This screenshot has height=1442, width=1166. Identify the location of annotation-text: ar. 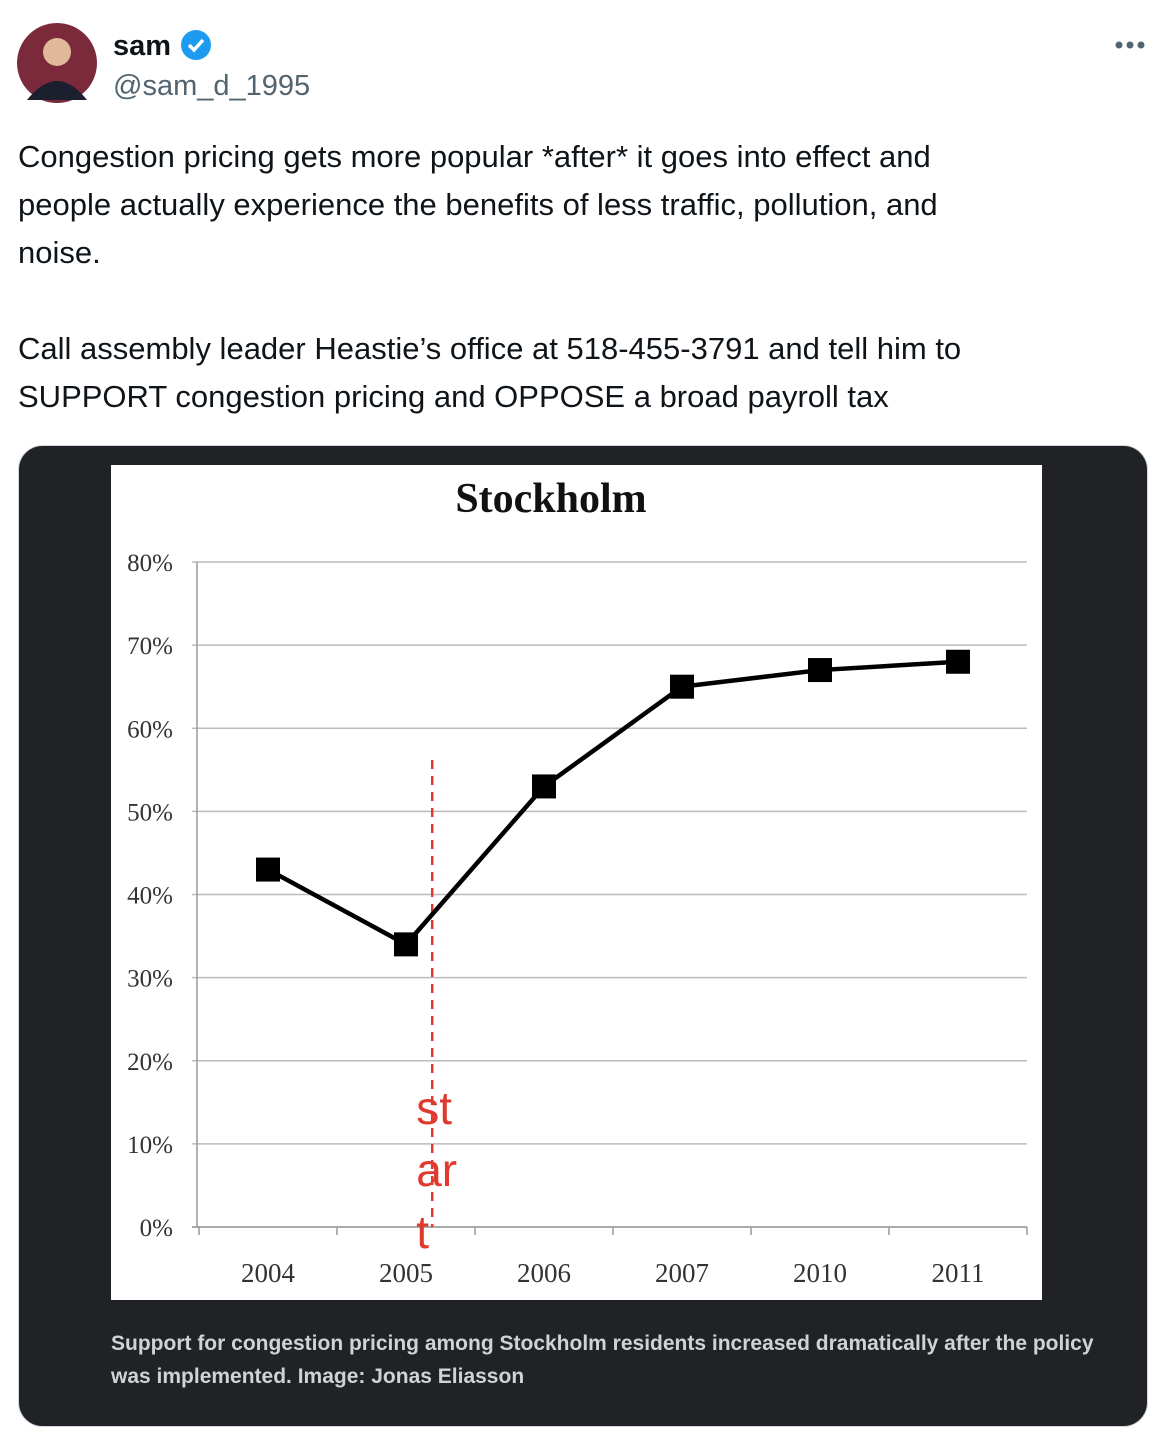
(436, 1170).